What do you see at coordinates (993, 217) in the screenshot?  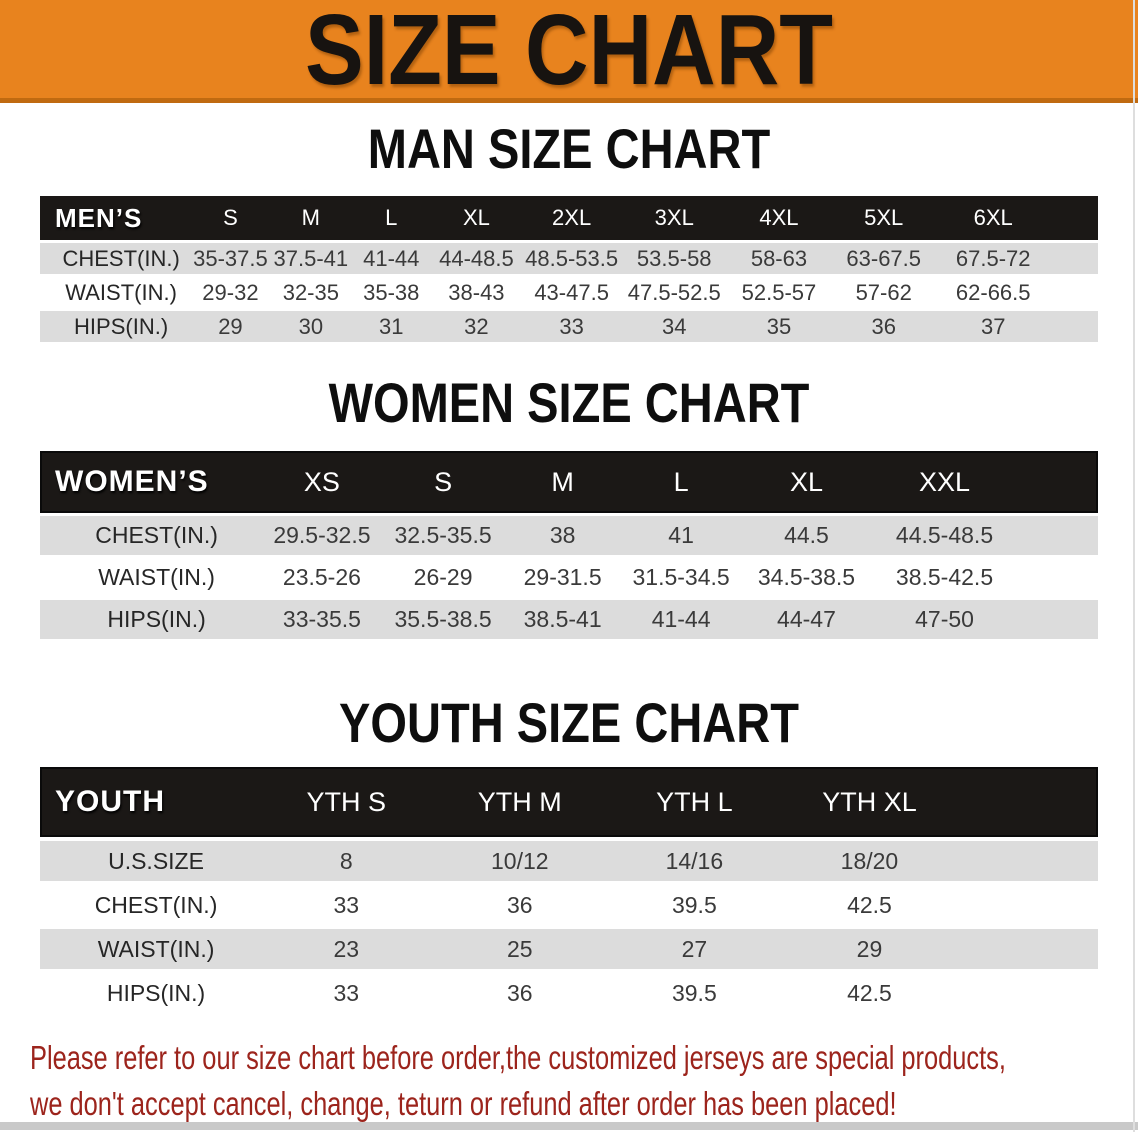 I see `column-header: 6XL` at bounding box center [993, 217].